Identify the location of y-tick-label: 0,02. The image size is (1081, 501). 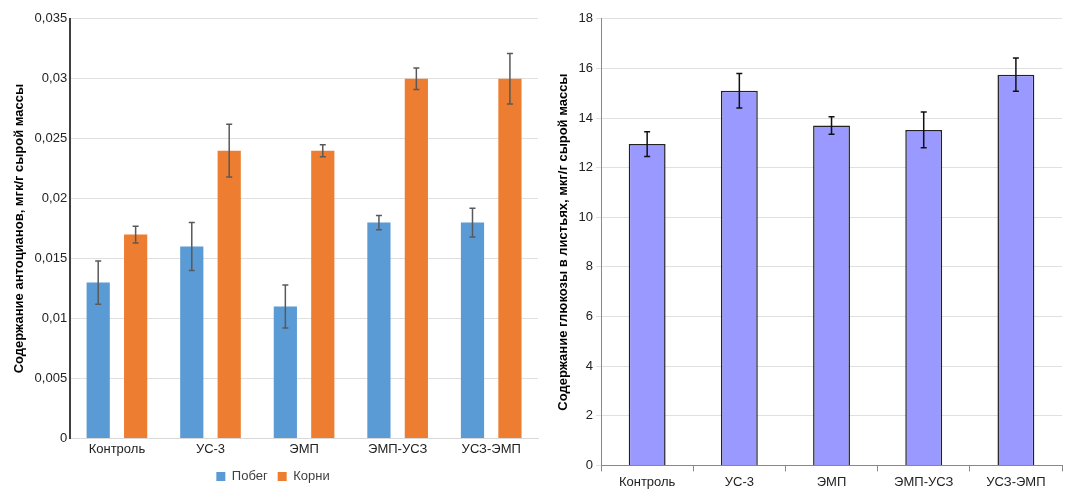
(54, 198).